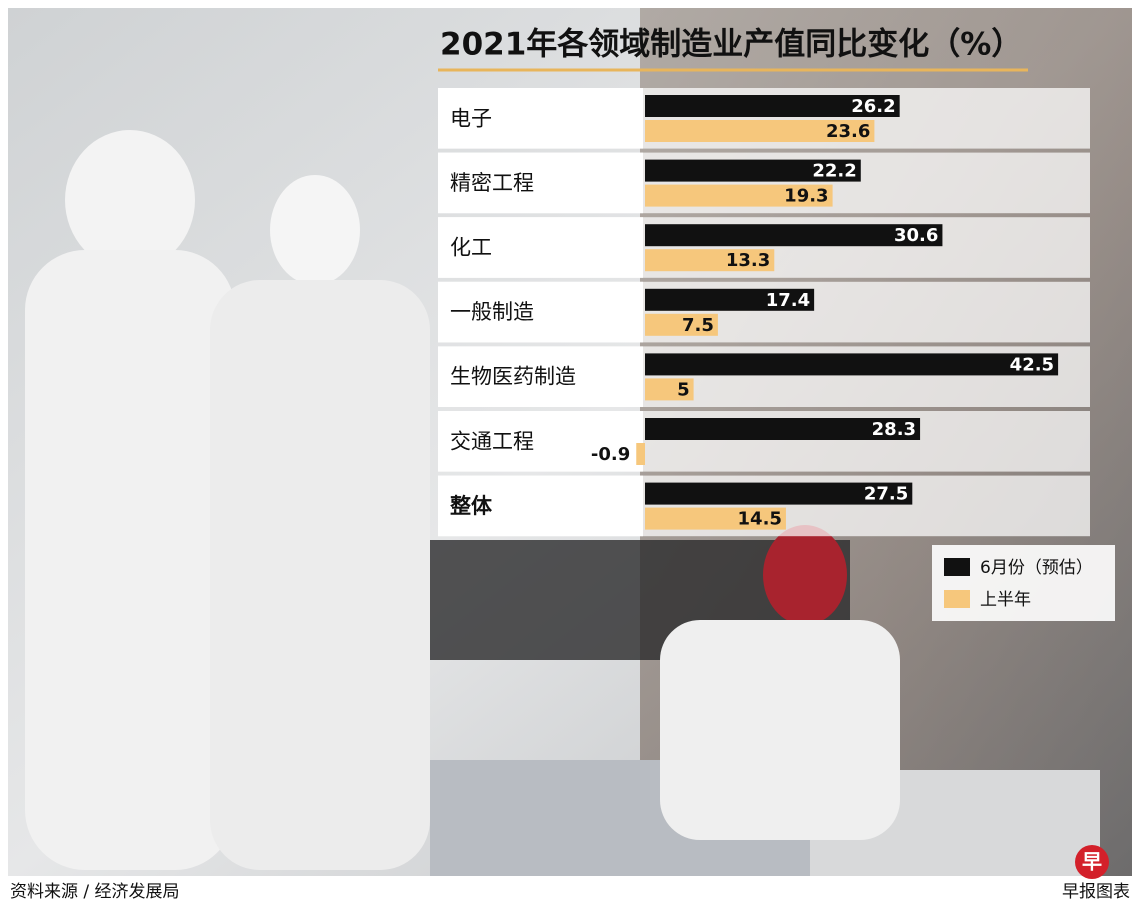 Image resolution: width=1140 pixels, height=920 pixels. Describe the element at coordinates (1005, 600) in the screenshot. I see `legend-label: 上半年` at that location.